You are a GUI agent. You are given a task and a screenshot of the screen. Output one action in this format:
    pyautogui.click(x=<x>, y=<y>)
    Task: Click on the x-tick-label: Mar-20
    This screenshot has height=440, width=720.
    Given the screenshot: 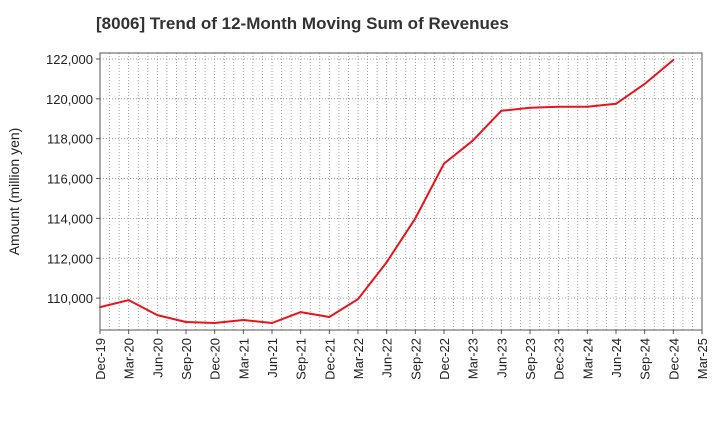 What is the action you would take?
    pyautogui.click(x=129, y=358)
    